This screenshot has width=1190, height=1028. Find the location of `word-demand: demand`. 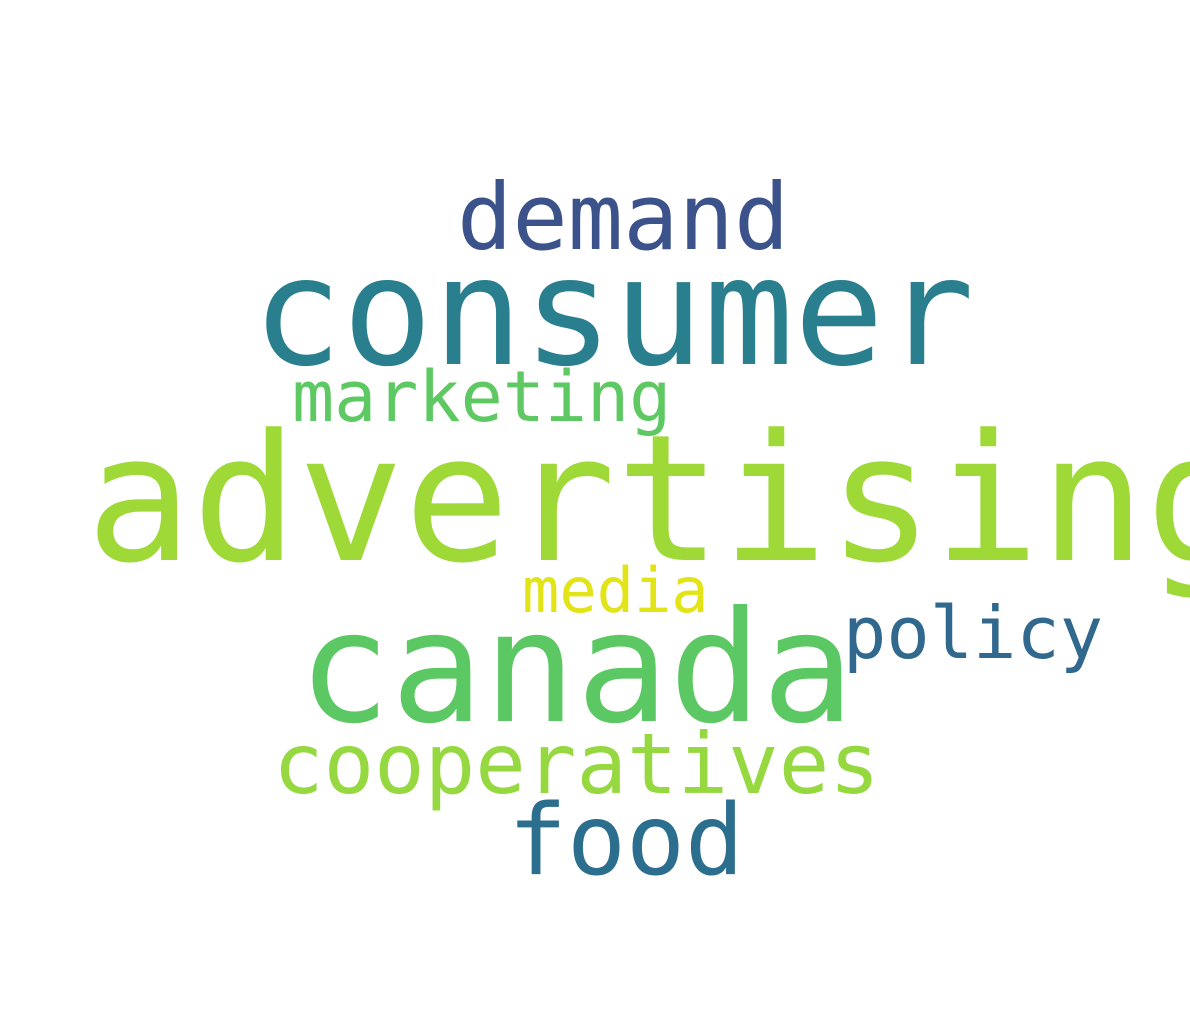

word-demand: demand is located at coordinates (623, 217).